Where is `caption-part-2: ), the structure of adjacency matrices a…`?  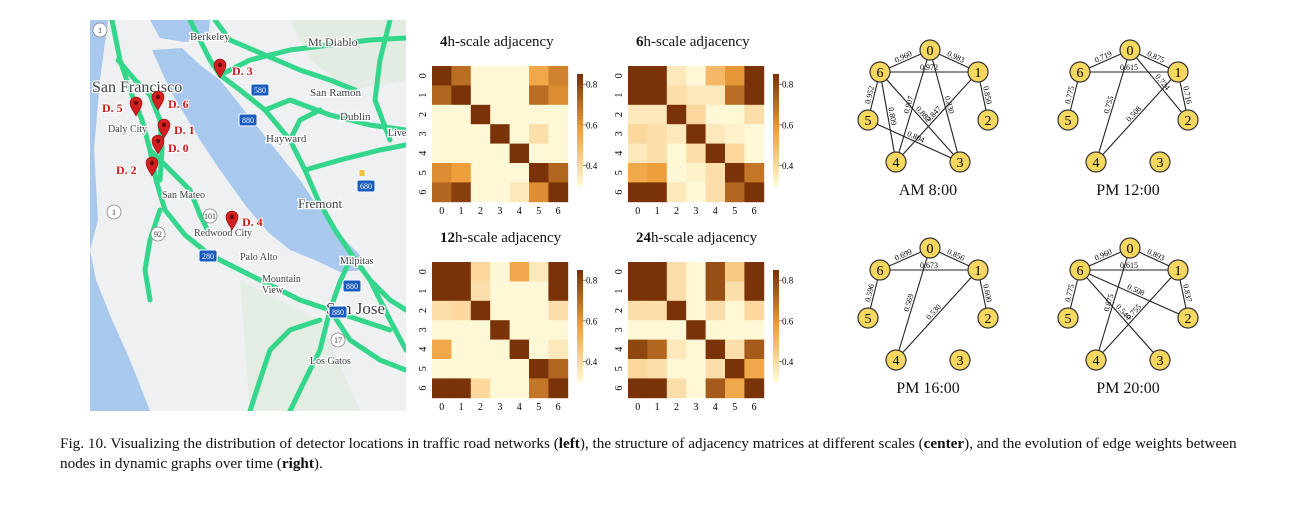 caption-part-2: ), the structure of adjacency matrices a… is located at coordinates (751, 443).